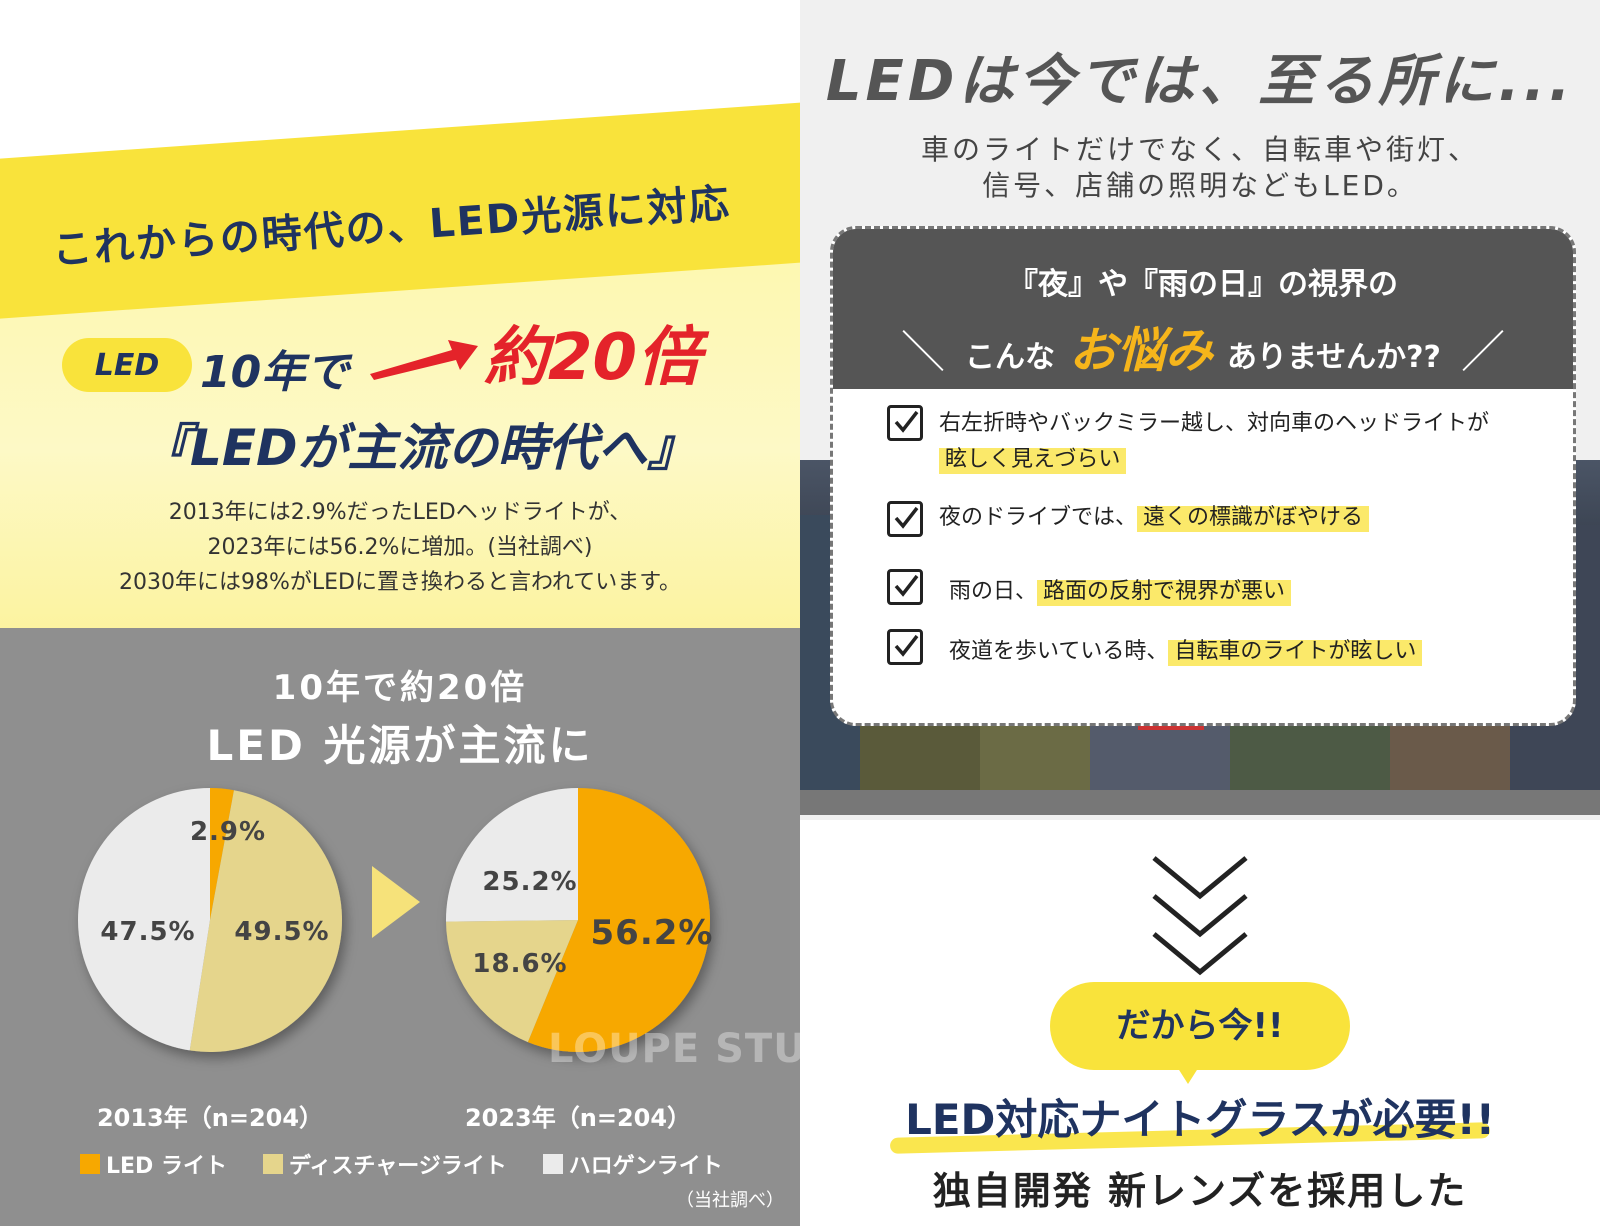 The height and width of the screenshot is (1226, 1600). I want to click on chart-title-1: 10年で約20倍, so click(400, 688).